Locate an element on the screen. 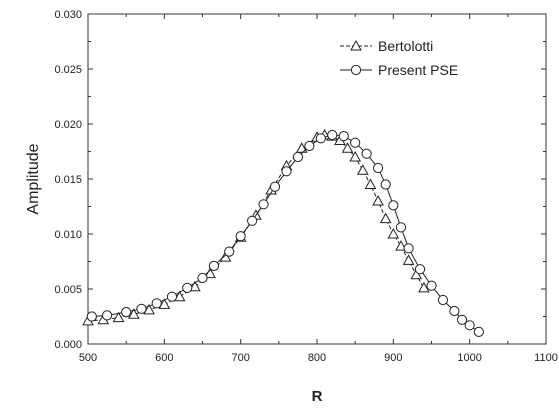 This screenshot has width=559, height=410. x-axis-title: R is located at coordinates (317, 396).